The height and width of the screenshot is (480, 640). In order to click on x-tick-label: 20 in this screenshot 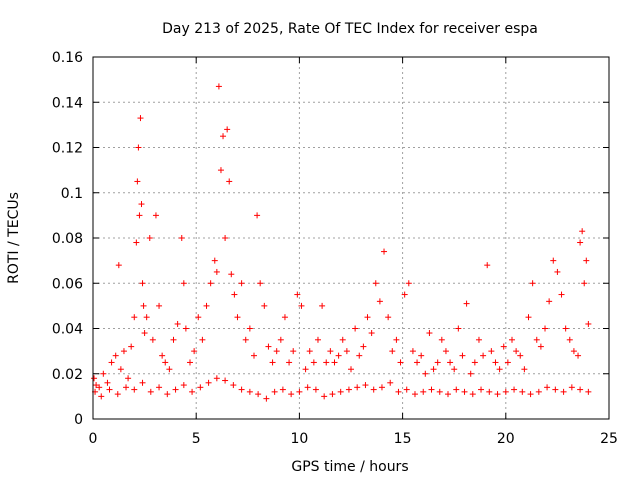, I will do `click(506, 439)`.